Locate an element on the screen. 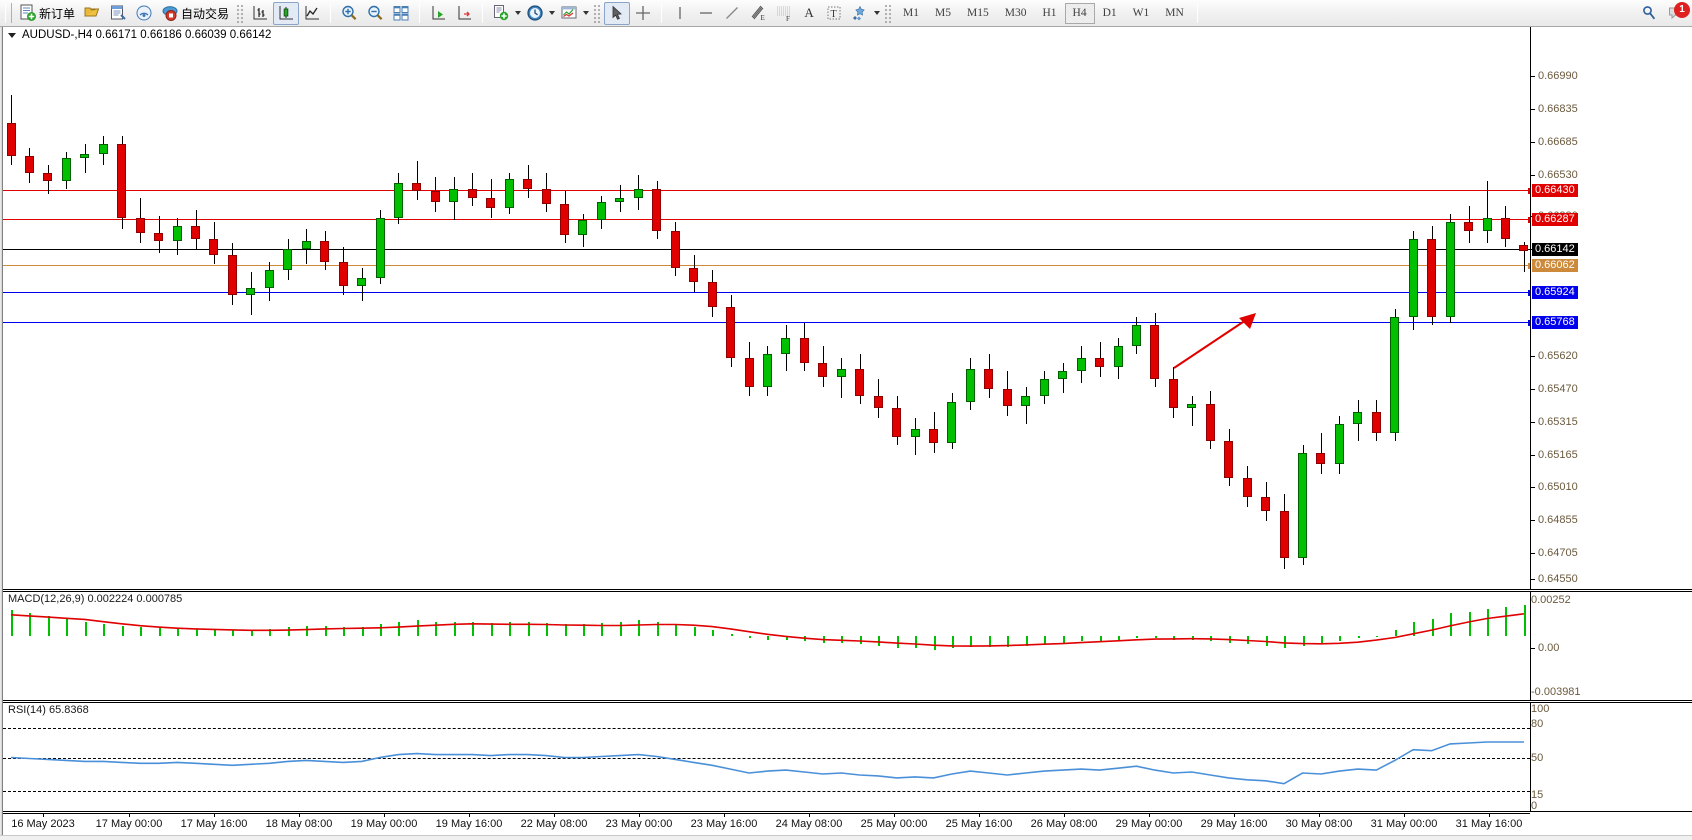  objects-dropdown-caret is located at coordinates (877, 13).